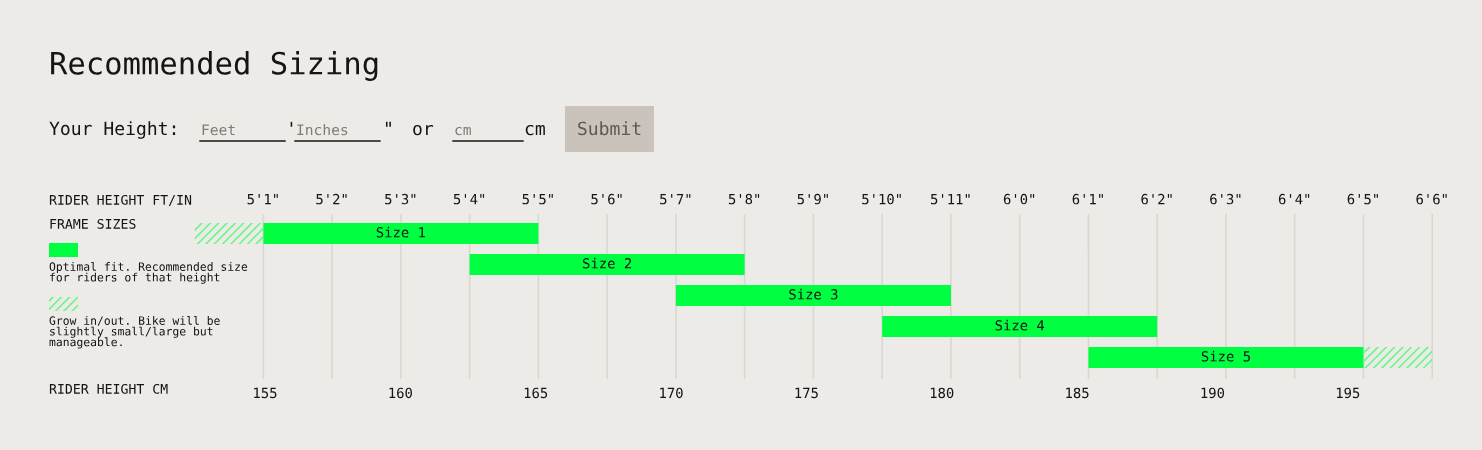 The image size is (1482, 450). What do you see at coordinates (93, 223) in the screenshot?
I see `legend-title: FRAME SIZES` at bounding box center [93, 223].